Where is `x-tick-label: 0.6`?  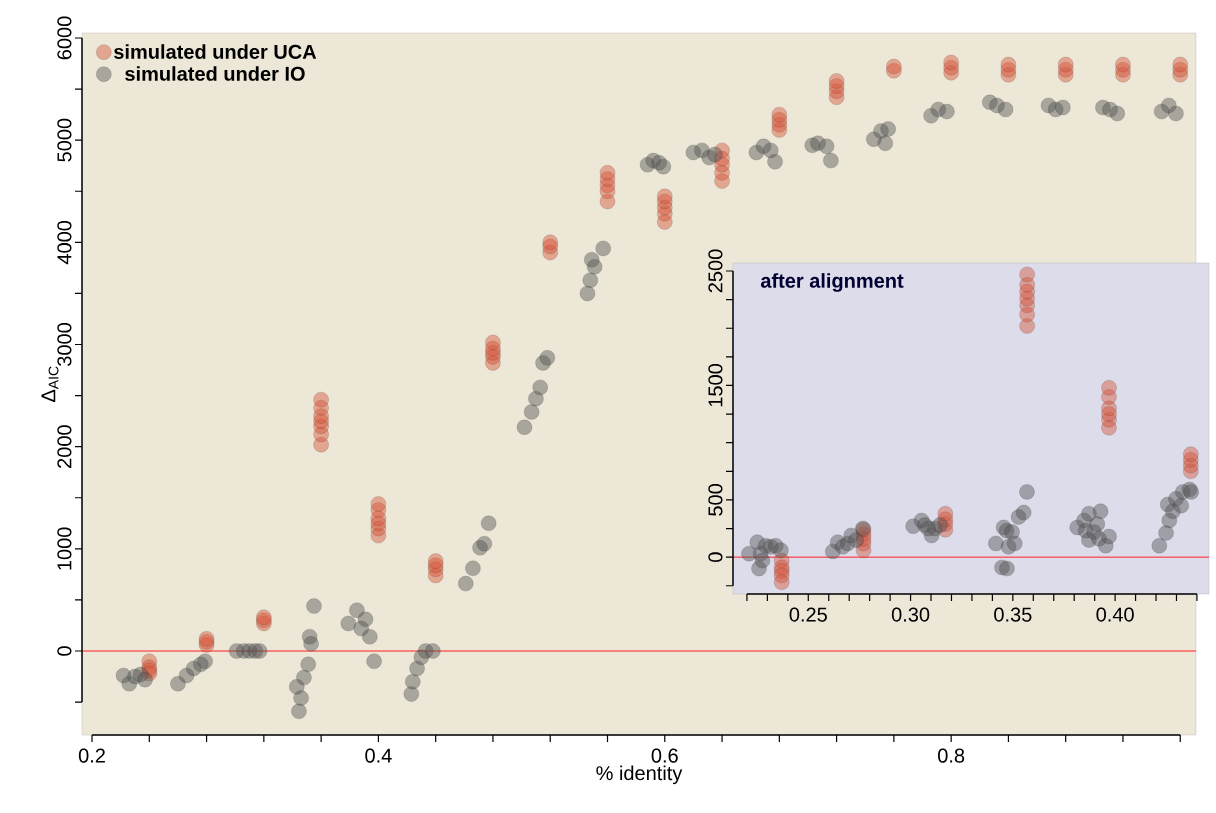
x-tick-label: 0.6 is located at coordinates (664, 755).